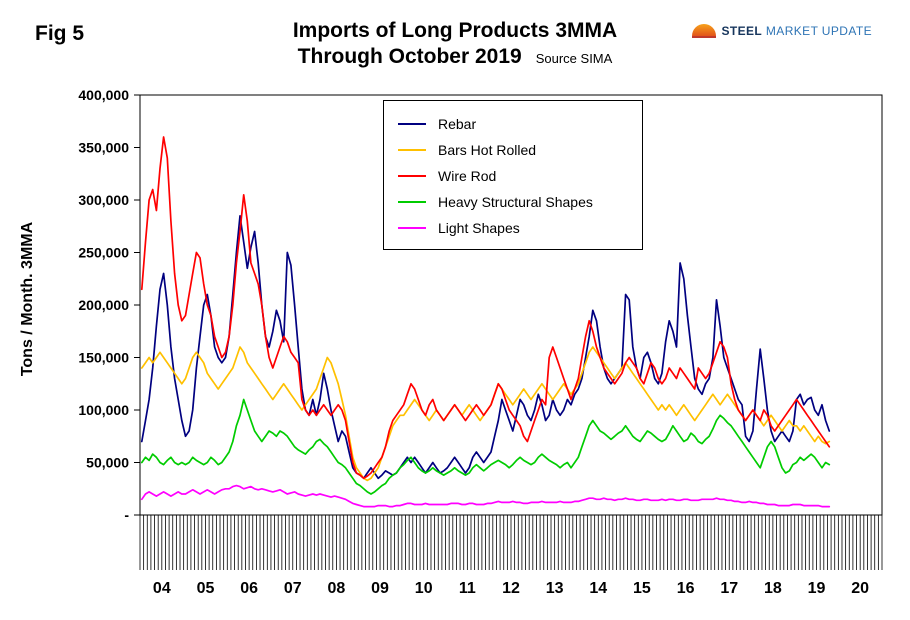 Image resolution: width=910 pixels, height=620 pixels. Describe the element at coordinates (424, 588) in the screenshot. I see `x-year-label: 10` at that location.